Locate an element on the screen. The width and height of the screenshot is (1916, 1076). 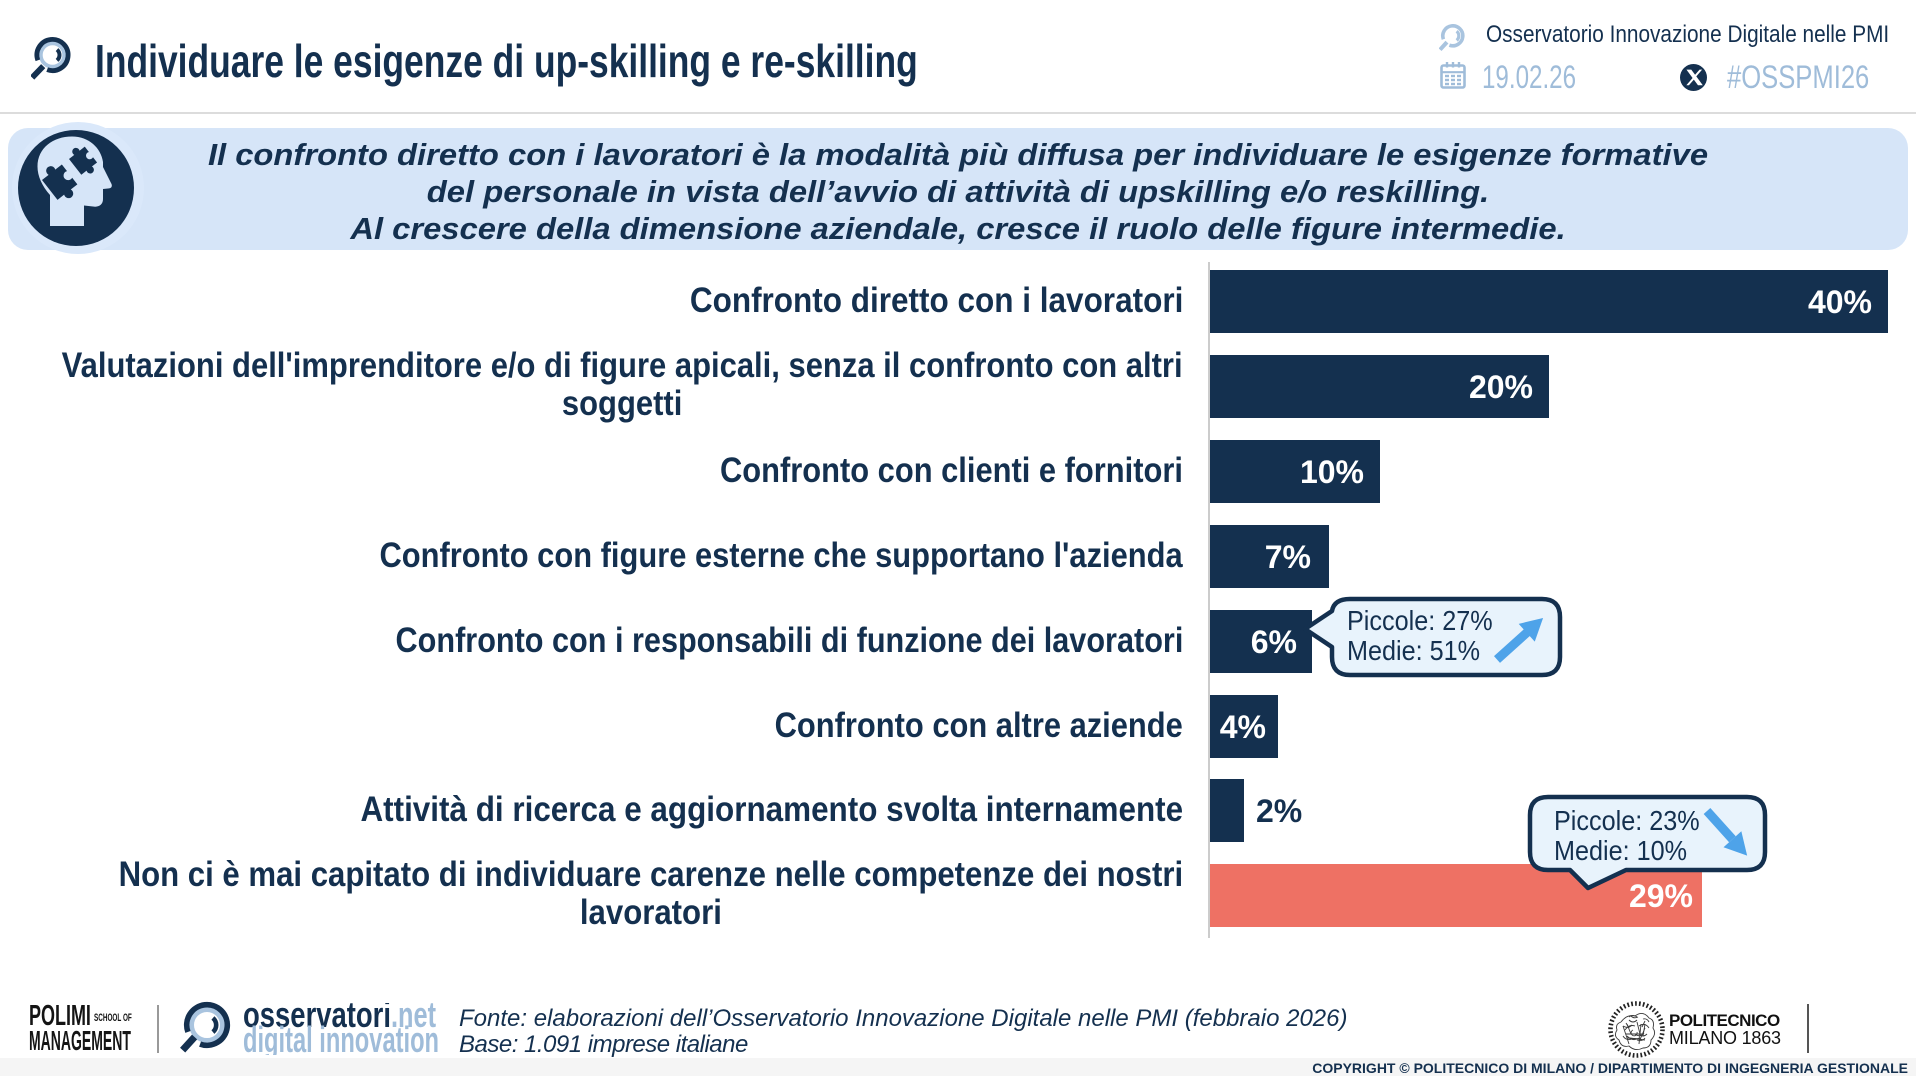
svg-text: .net is located at coordinates (413, 1019).